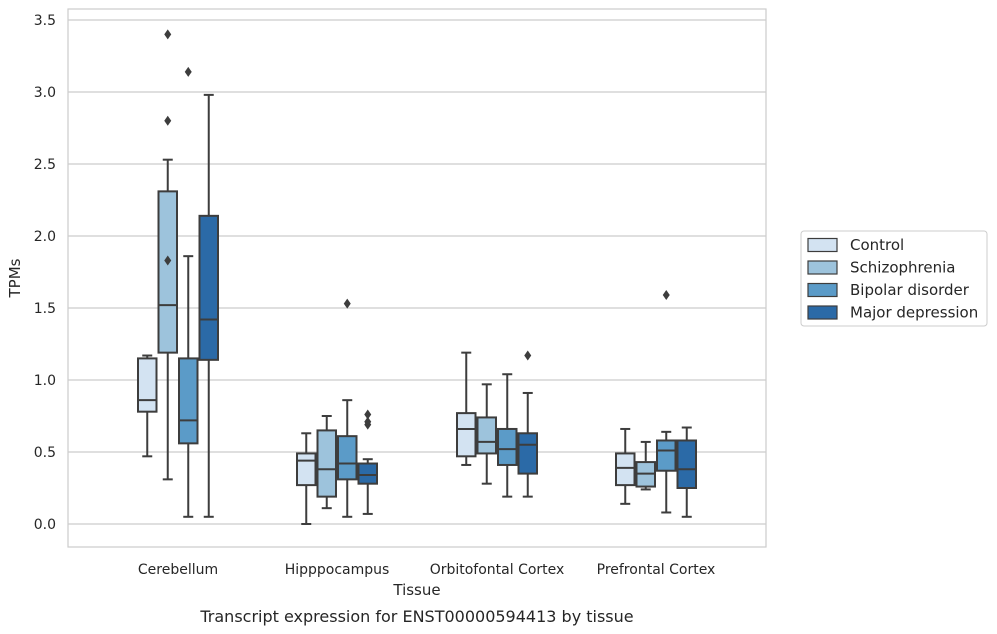 This screenshot has width=997, height=634. I want to click on legend-frame, so click(894, 278).